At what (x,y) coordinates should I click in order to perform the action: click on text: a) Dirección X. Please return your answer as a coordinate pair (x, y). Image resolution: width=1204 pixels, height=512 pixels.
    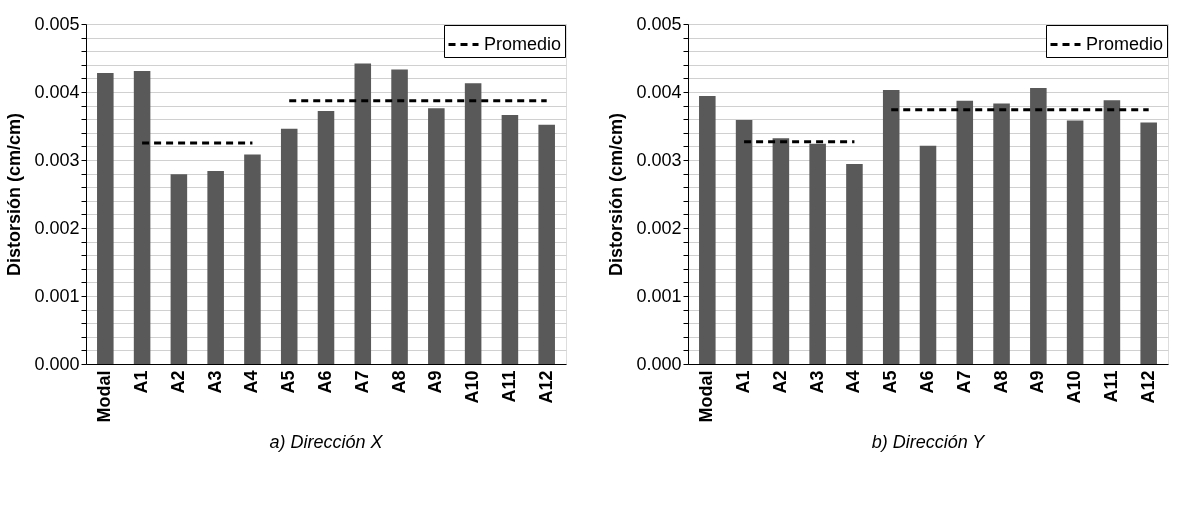
    Looking at the image, I should click on (326, 442).